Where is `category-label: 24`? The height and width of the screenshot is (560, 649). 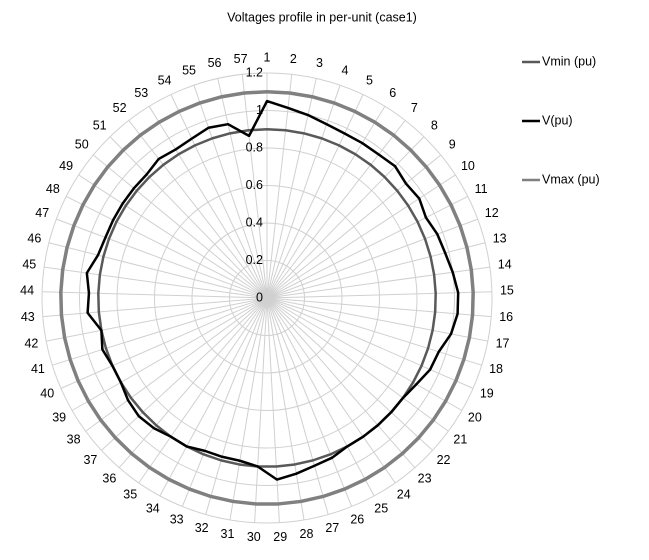
category-label: 24 is located at coordinates (404, 495).